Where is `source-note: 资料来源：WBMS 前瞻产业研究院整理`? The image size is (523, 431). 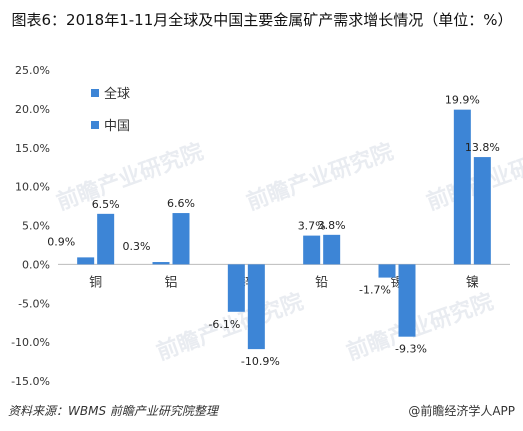 source-note: 资料来源：WBMS 前瞻产业研究院整理 is located at coordinates (113, 411).